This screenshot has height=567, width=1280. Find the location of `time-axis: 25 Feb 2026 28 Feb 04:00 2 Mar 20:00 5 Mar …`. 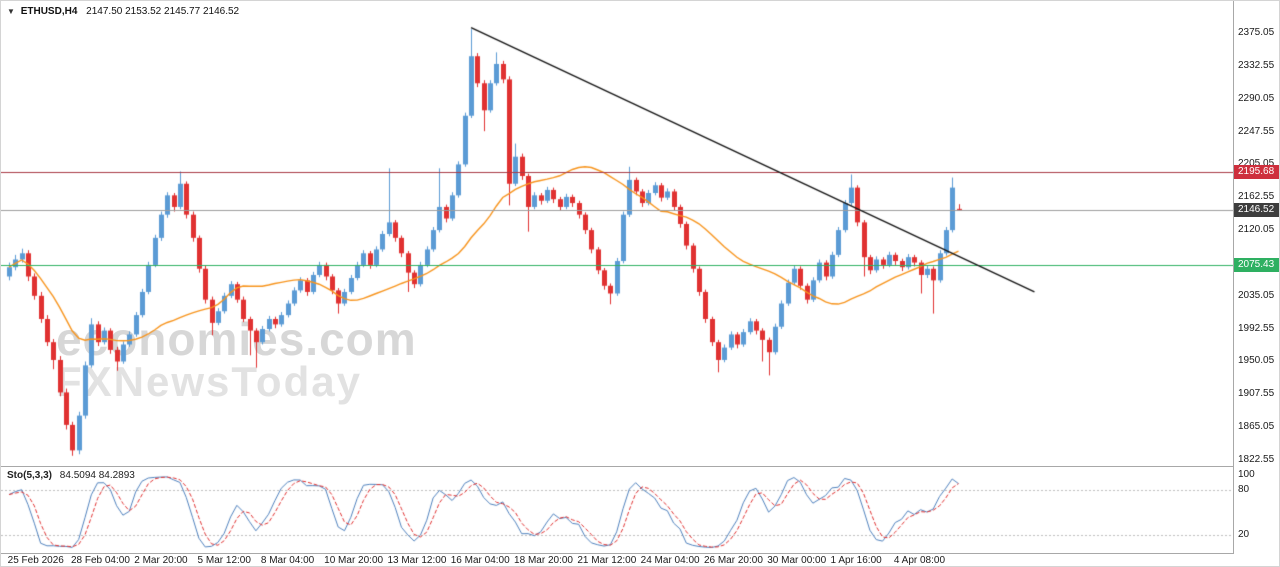

time-axis: 25 Feb 2026 28 Feb 04:00 2 Mar 20:00 5 Mar … is located at coordinates (640, 560).